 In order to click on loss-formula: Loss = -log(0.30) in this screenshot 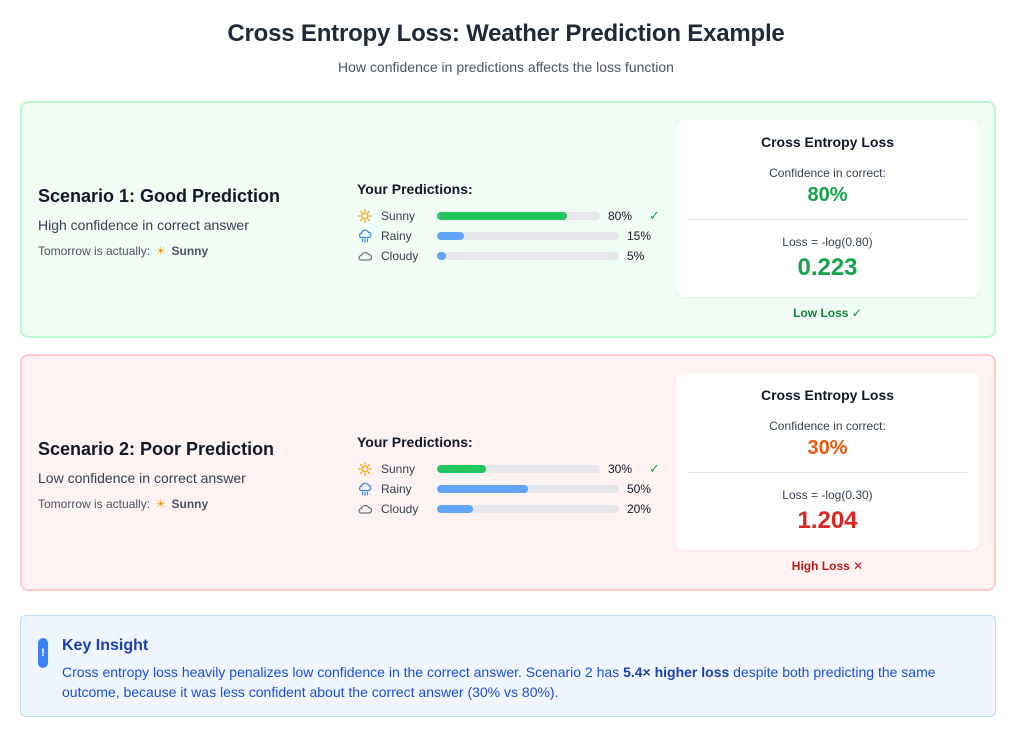, I will do `click(827, 495)`.